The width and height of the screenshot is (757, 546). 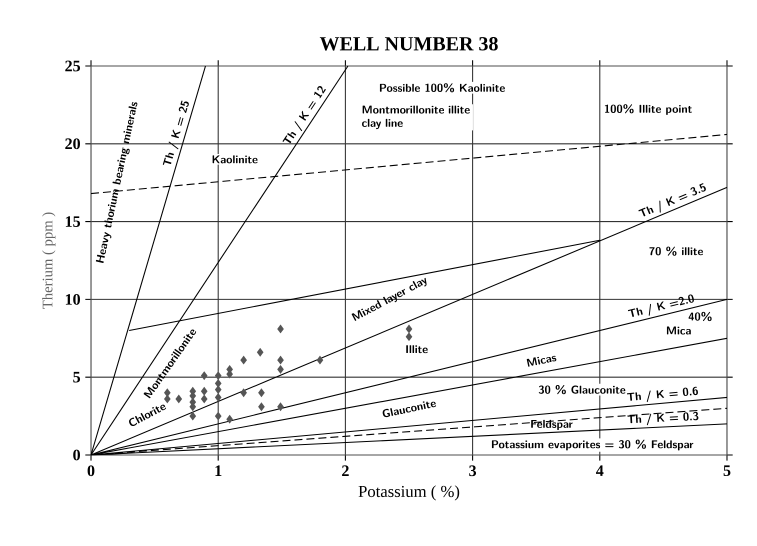 What do you see at coordinates (49, 260) in the screenshot?
I see `y-axis-title: Therium ( ppm )` at bounding box center [49, 260].